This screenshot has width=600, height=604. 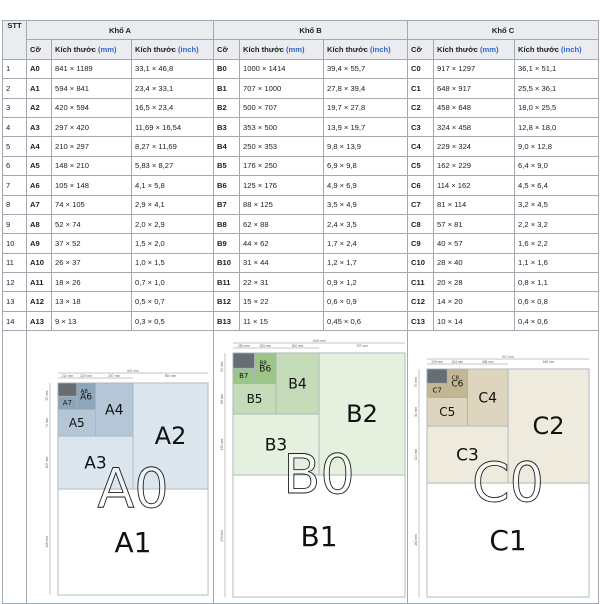 I want to click on dim-inch-col-header: Kích thước (inch), so click(x=557, y=49).